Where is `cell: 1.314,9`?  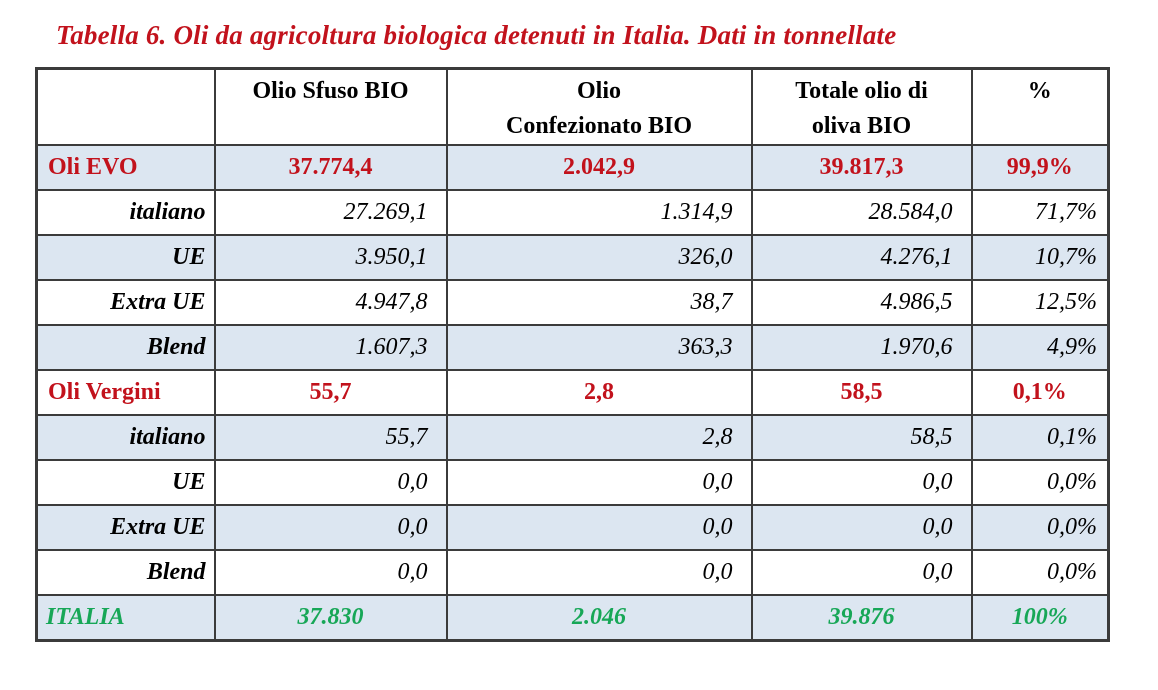 cell: 1.314,9 is located at coordinates (599, 212).